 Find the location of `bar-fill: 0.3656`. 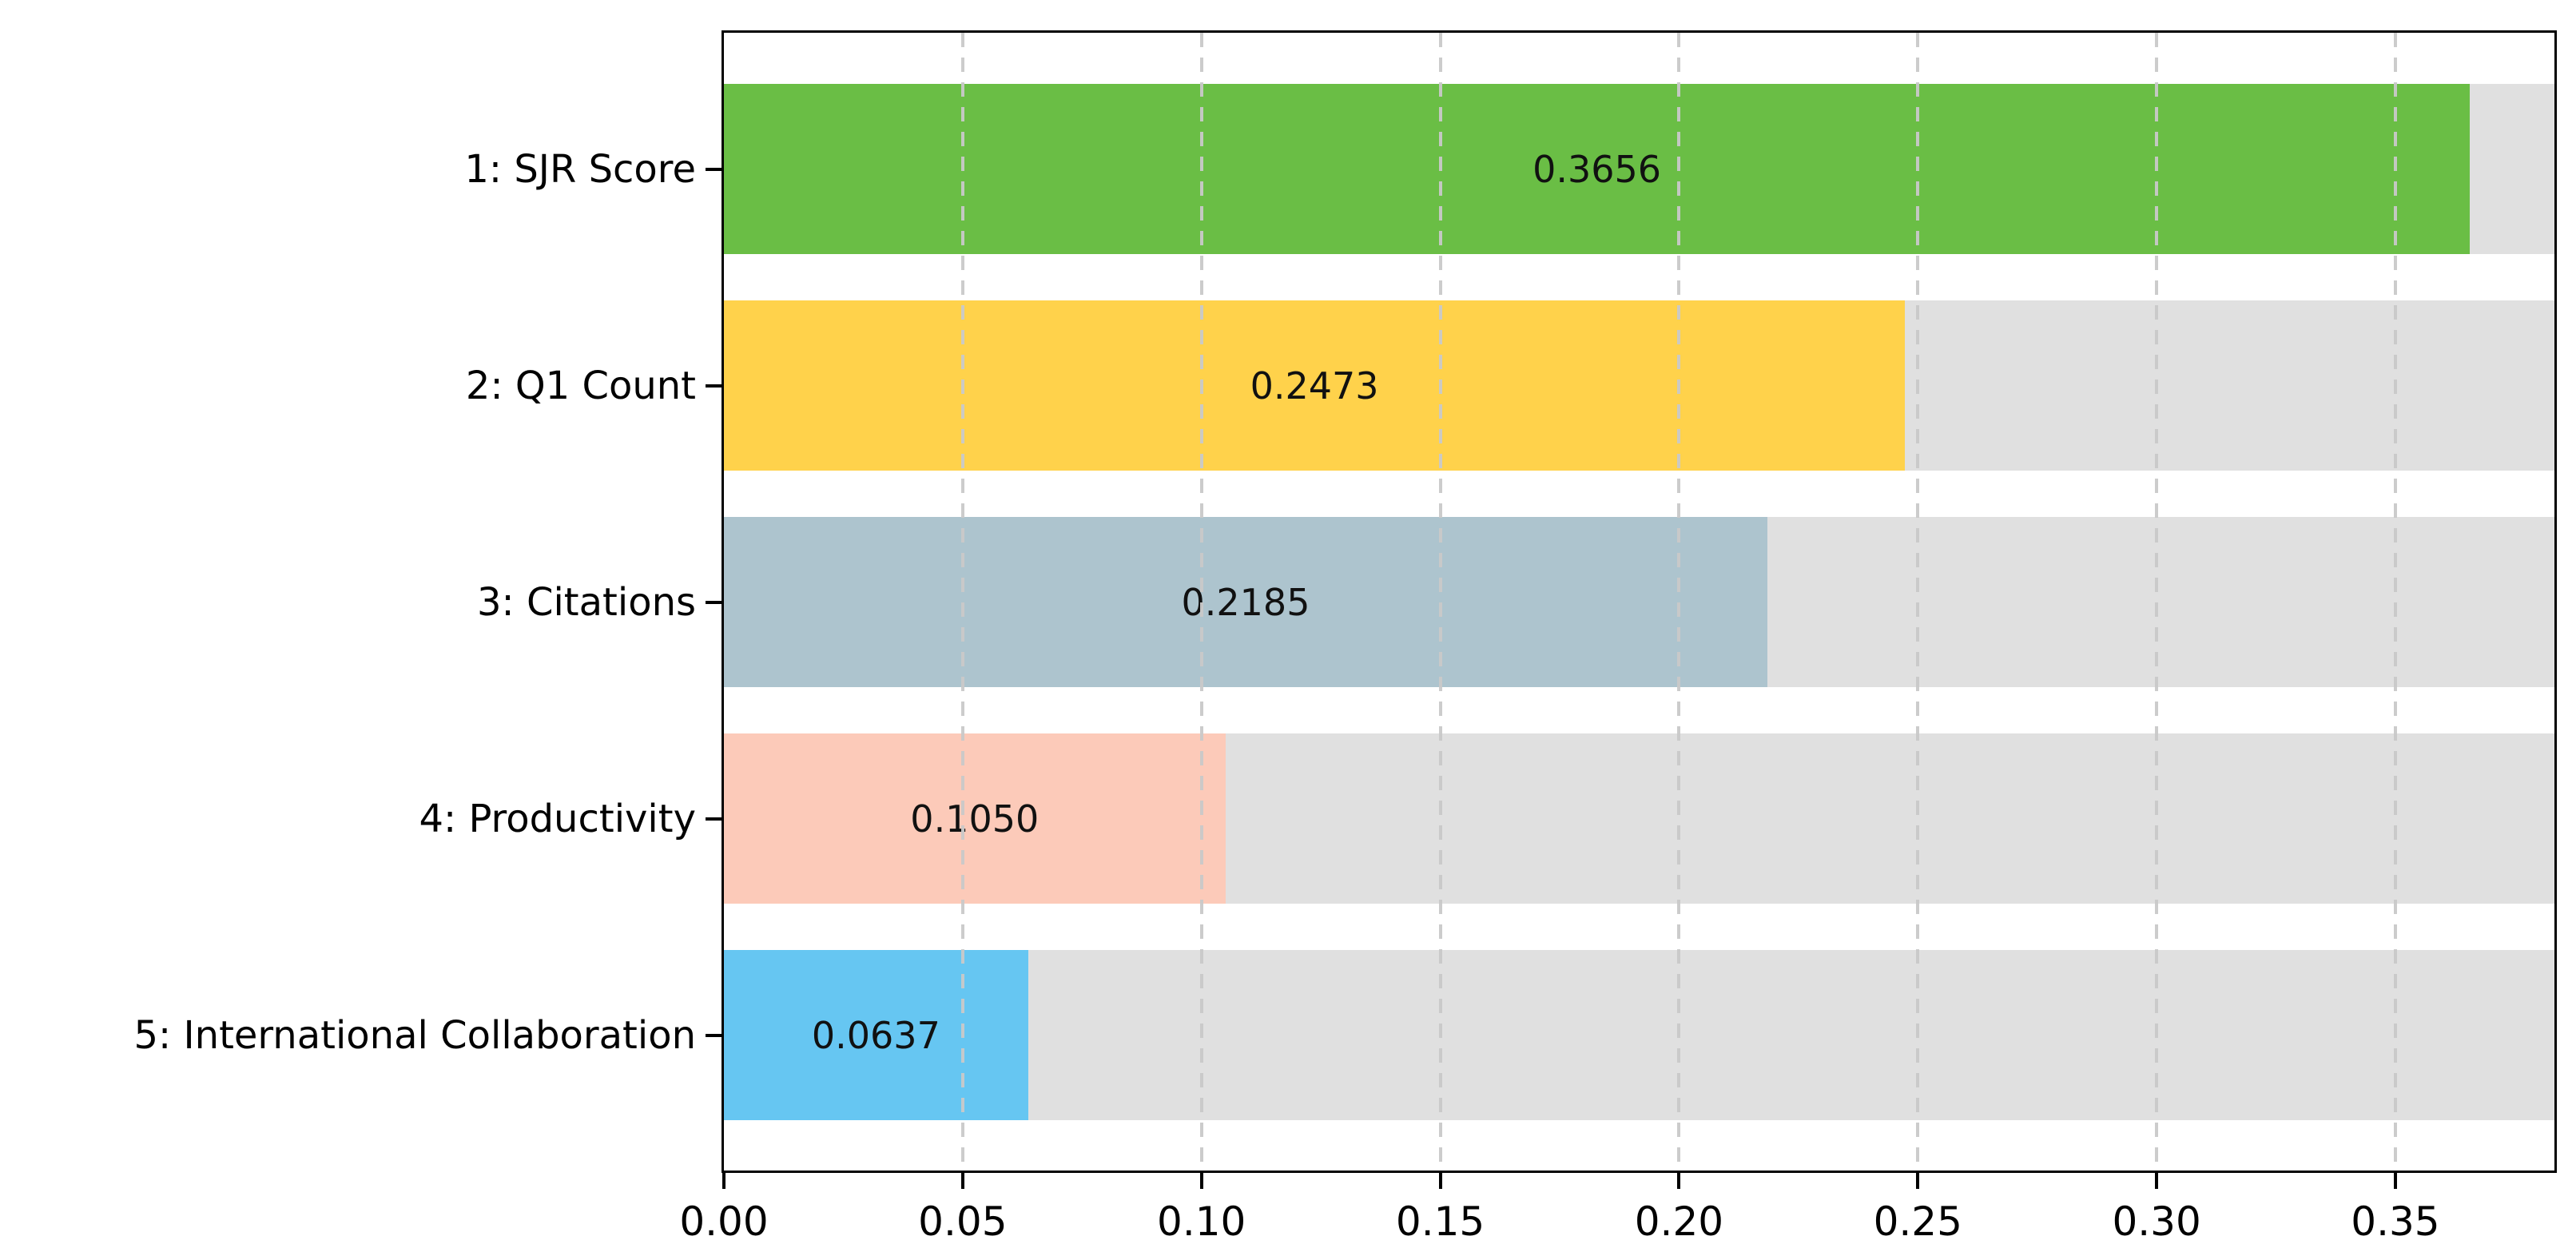

bar-fill: 0.3656 is located at coordinates (1597, 169).